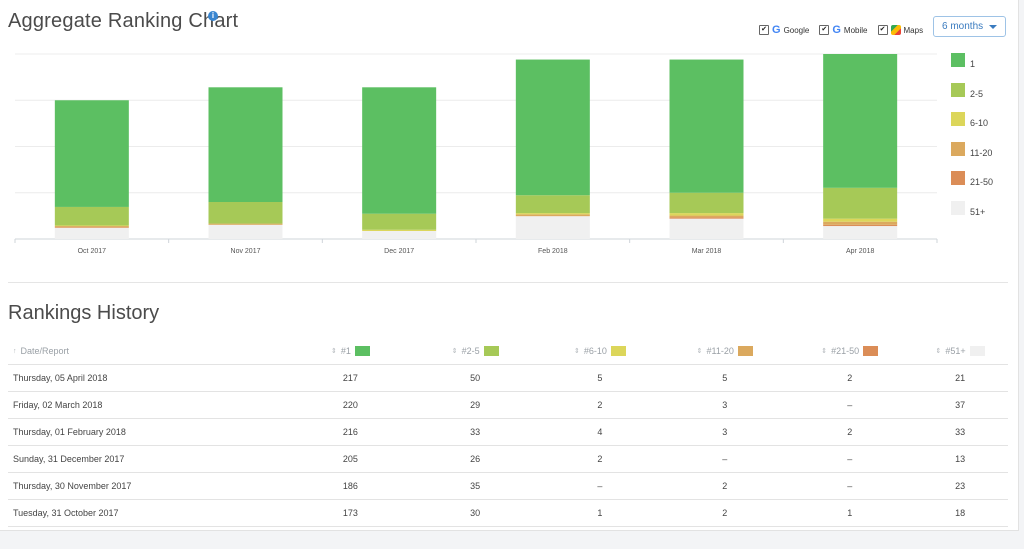 The width and height of the screenshot is (1024, 549). Describe the element at coordinates (148, 513) in the screenshot. I see `date-cell: Tuesday, 31 October 2017` at that location.